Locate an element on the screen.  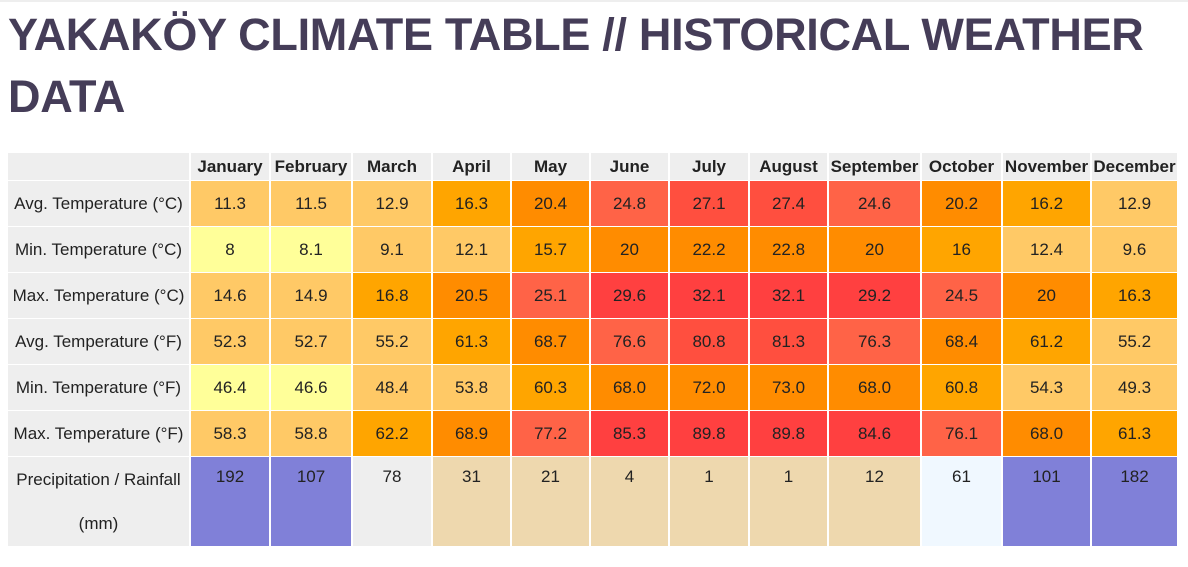
data-cell: 68.7 is located at coordinates (551, 341).